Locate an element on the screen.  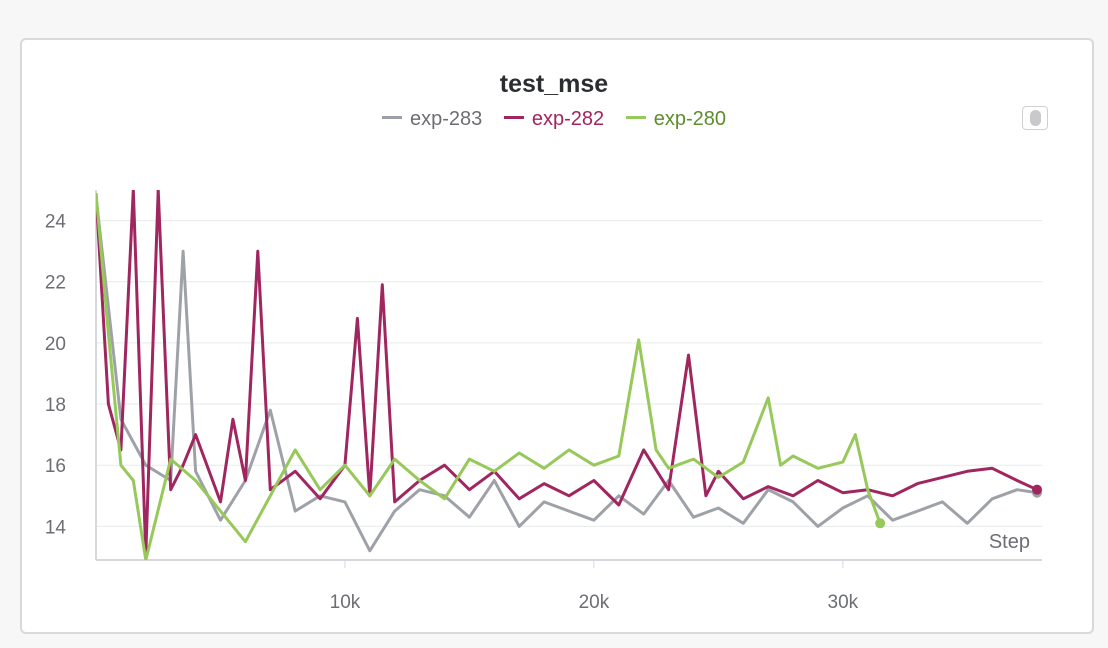
zoom-toggle-button is located at coordinates (1035, 118).